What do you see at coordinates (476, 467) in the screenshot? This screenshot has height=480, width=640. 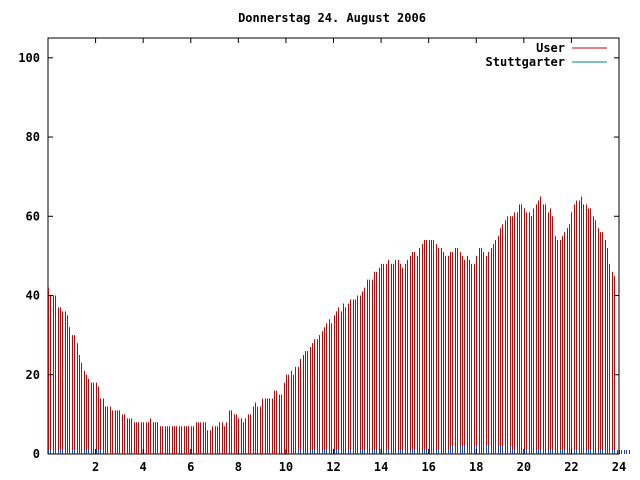 I see `x-tick-label: 18` at bounding box center [476, 467].